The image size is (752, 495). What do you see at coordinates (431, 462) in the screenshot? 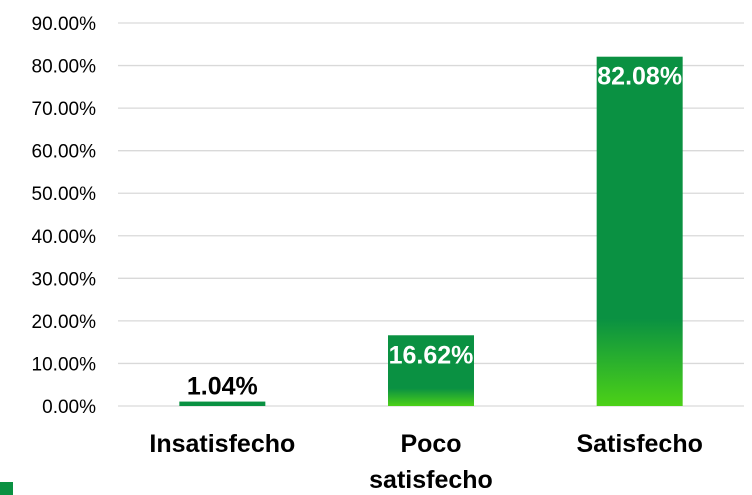
I see `category-label: Poco satisfecho` at bounding box center [431, 462].